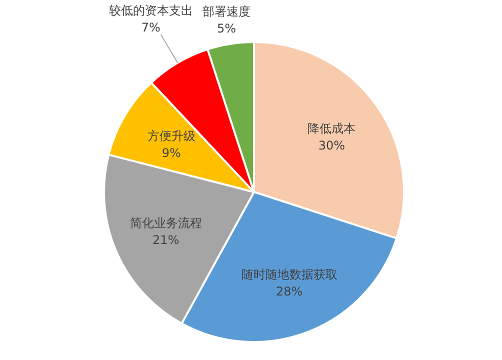 The width and height of the screenshot is (502, 360). Describe the element at coordinates (150, 27) in the screenshot. I see `data-label: 7%` at that location.